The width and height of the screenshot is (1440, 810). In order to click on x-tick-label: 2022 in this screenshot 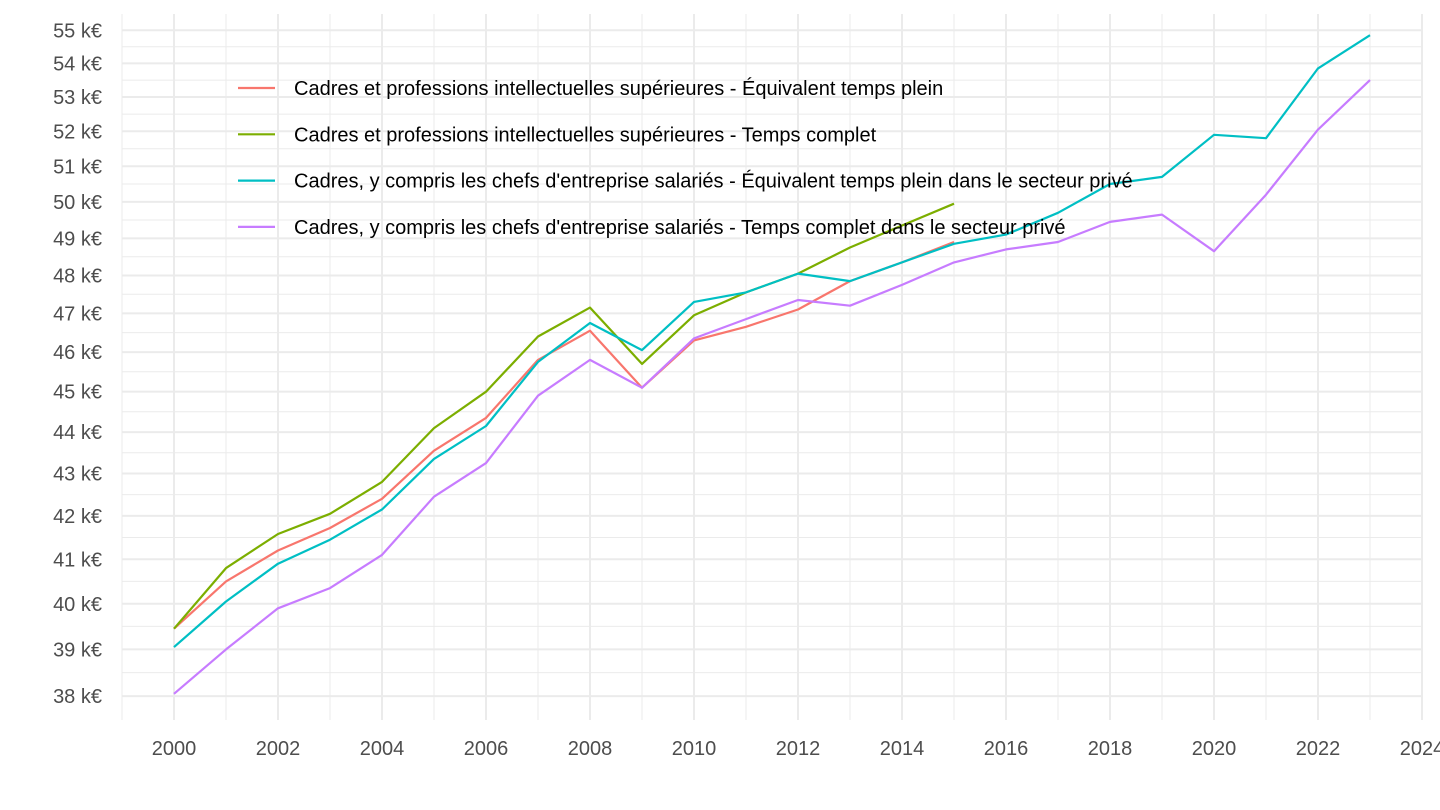, I will do `click(1318, 749)`.